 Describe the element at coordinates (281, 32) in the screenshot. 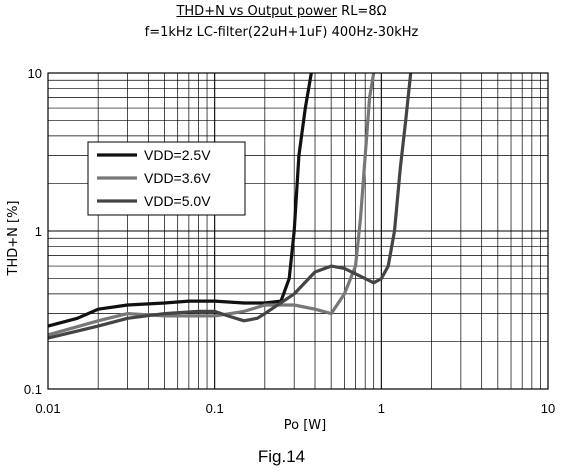

I see `chart-subtitle: f=1kHz LC-filter(22uH+1uF) 400Hz-30kHz` at that location.